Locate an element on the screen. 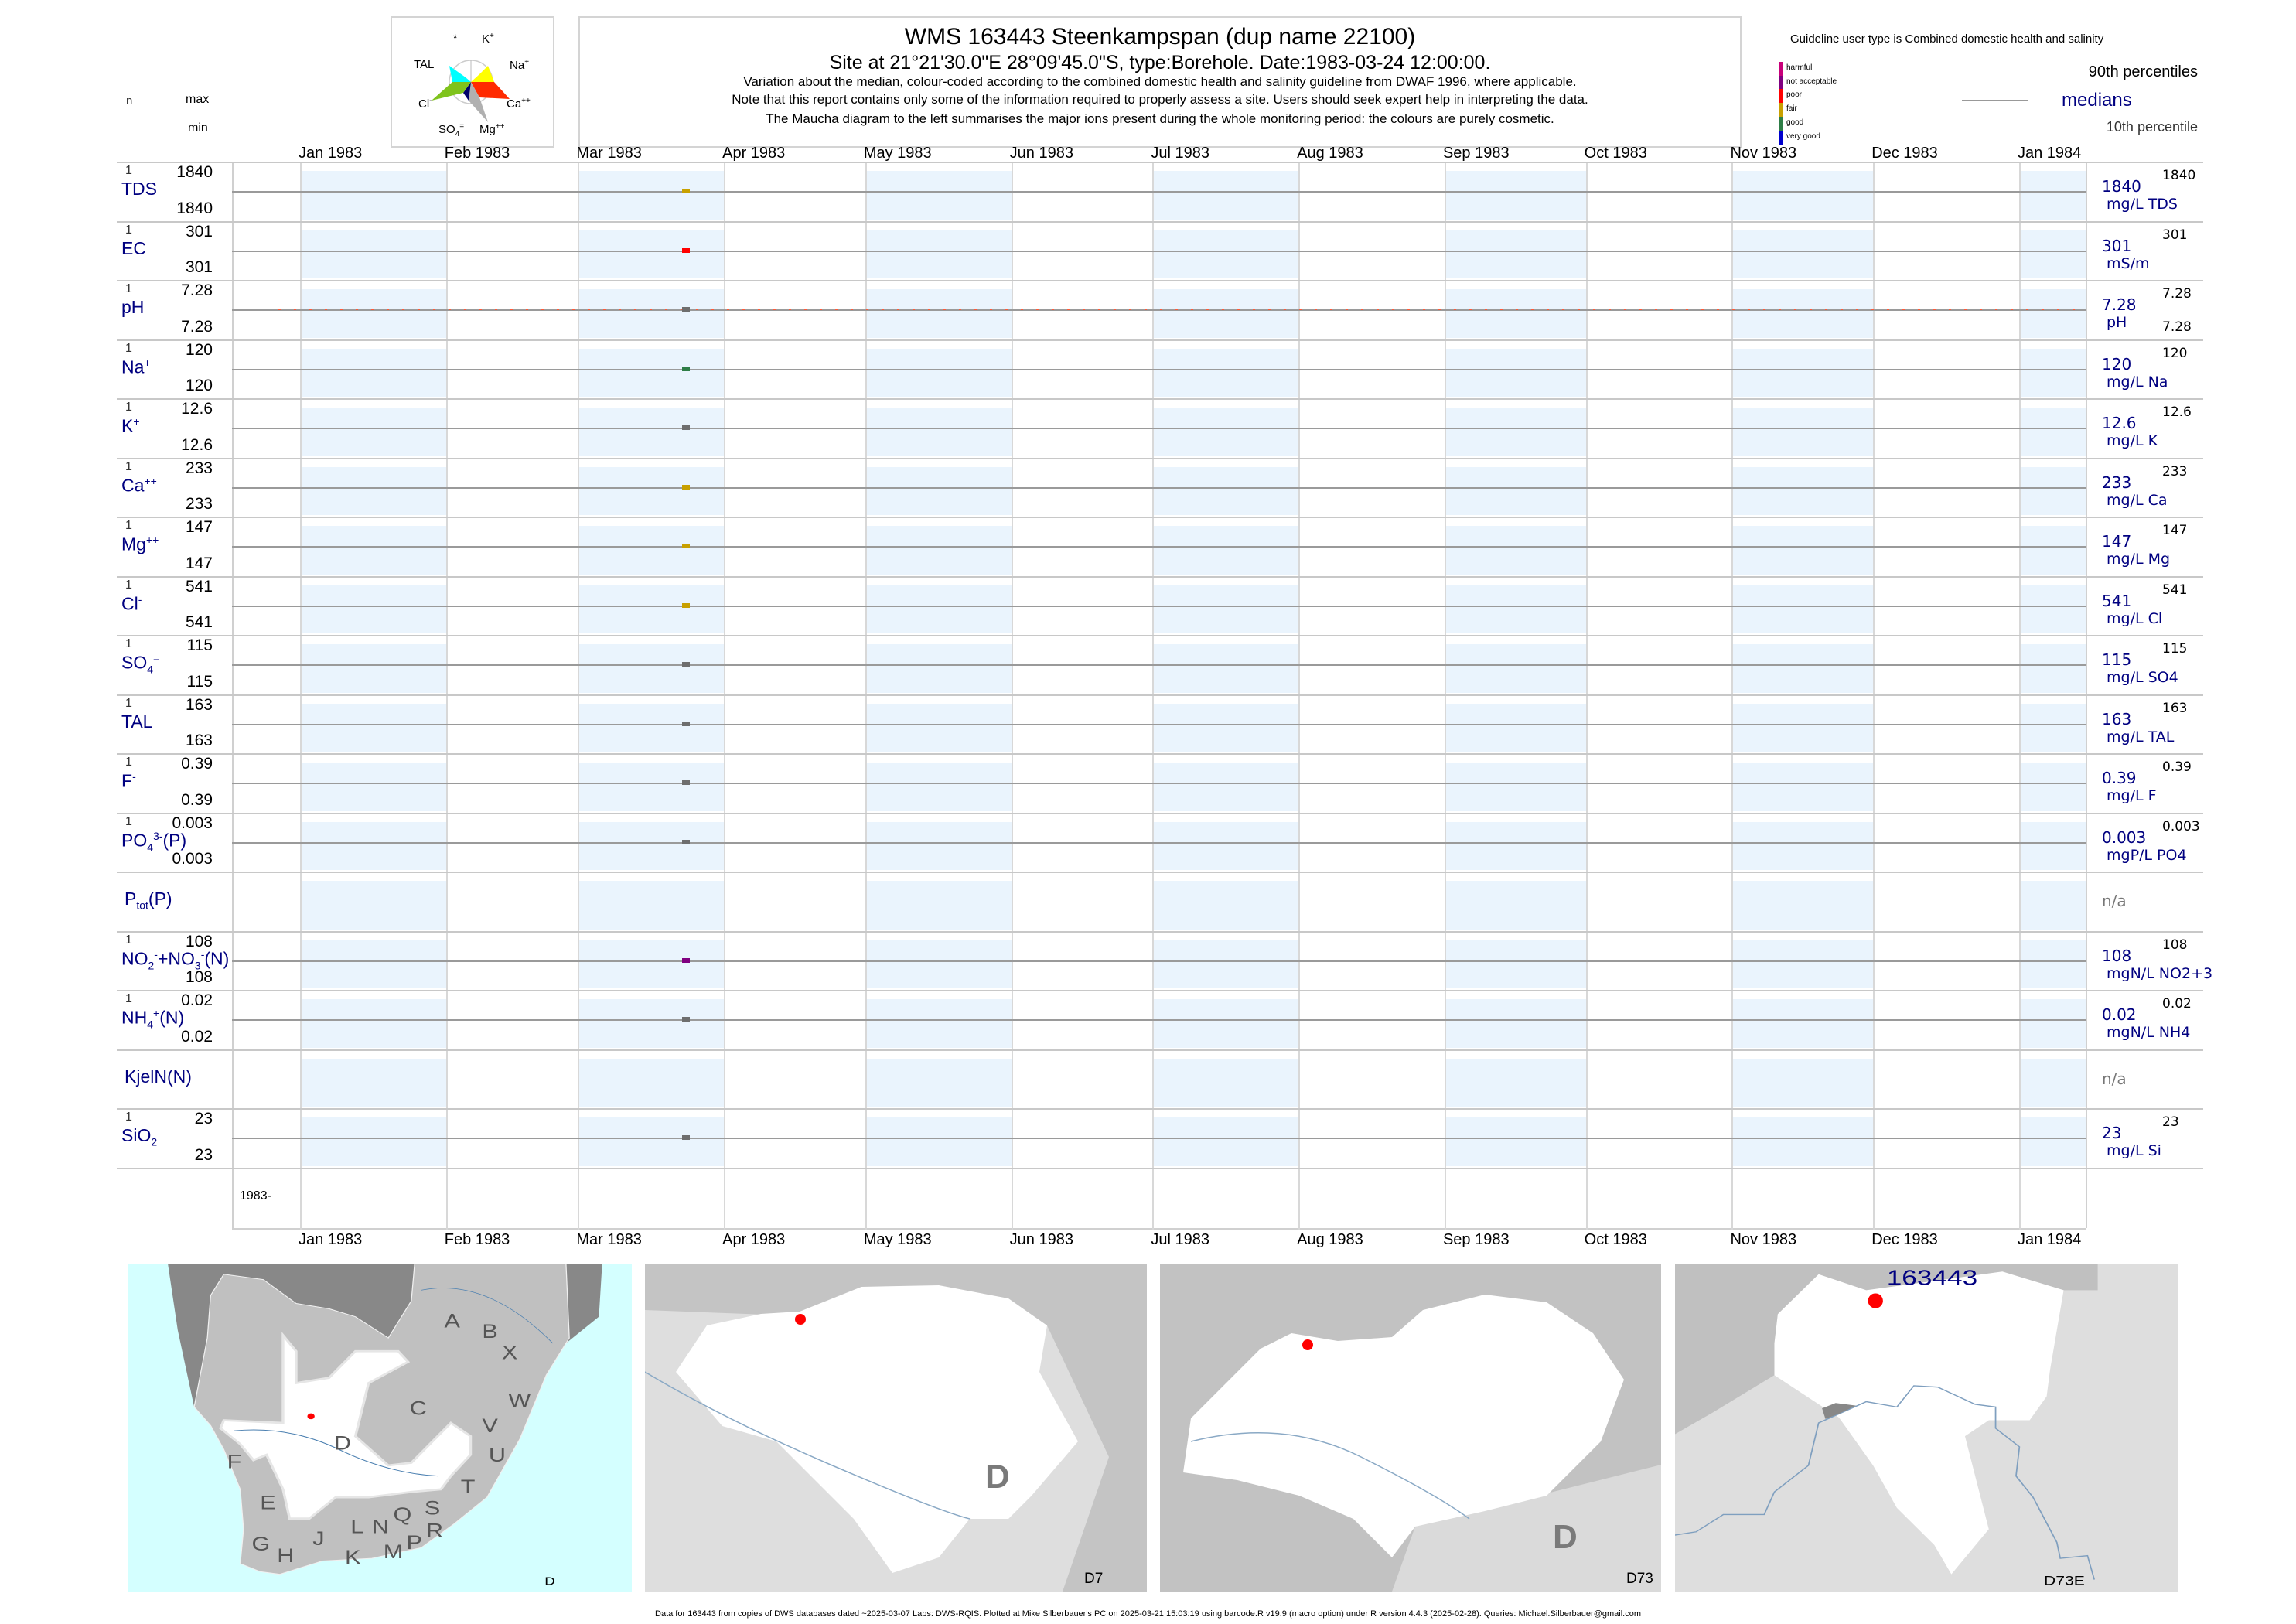 The width and height of the screenshot is (2296, 1624). data-point-tds is located at coordinates (686, 191).